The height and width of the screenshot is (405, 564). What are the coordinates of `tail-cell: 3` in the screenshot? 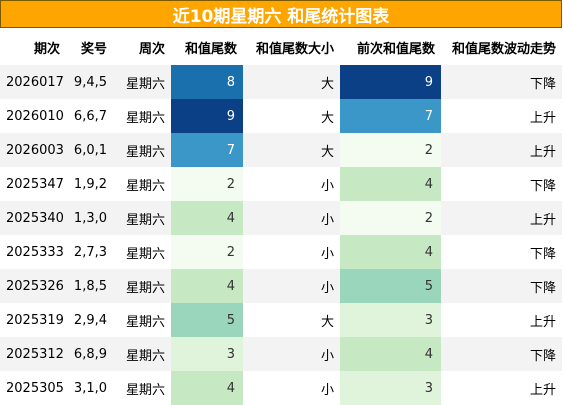 It's located at (207, 354).